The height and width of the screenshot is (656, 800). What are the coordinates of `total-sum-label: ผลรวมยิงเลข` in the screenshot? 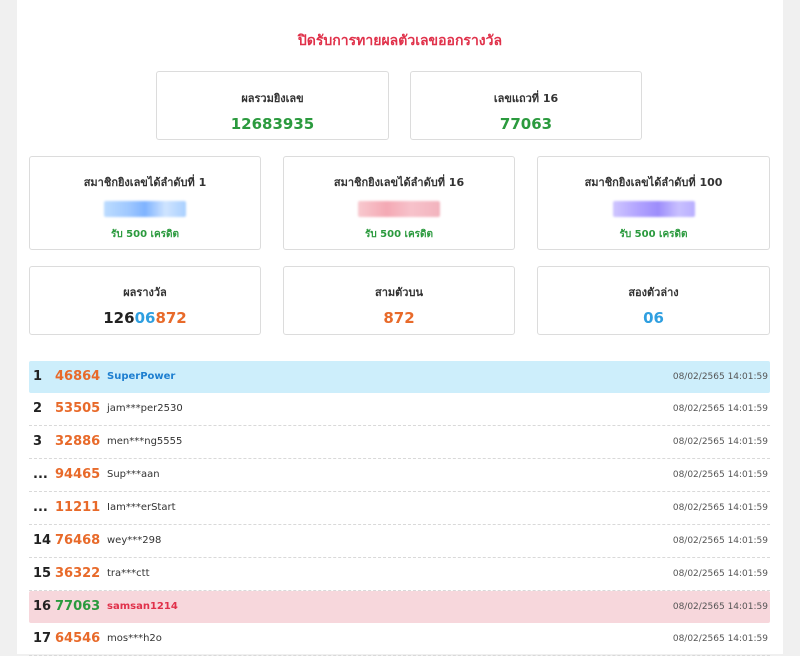 It's located at (272, 98).